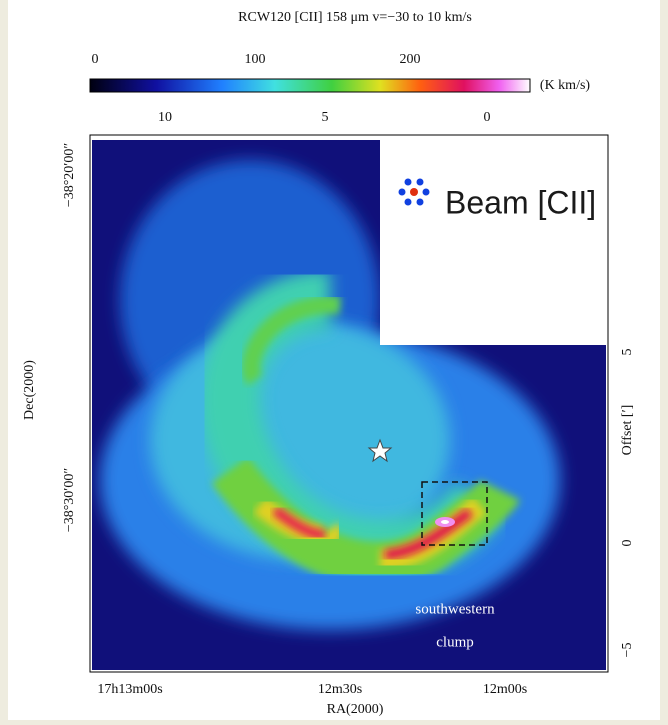 The width and height of the screenshot is (668, 725). Describe the element at coordinates (565, 85) in the screenshot. I see `colorbar-unit: (K km/s)` at that location.